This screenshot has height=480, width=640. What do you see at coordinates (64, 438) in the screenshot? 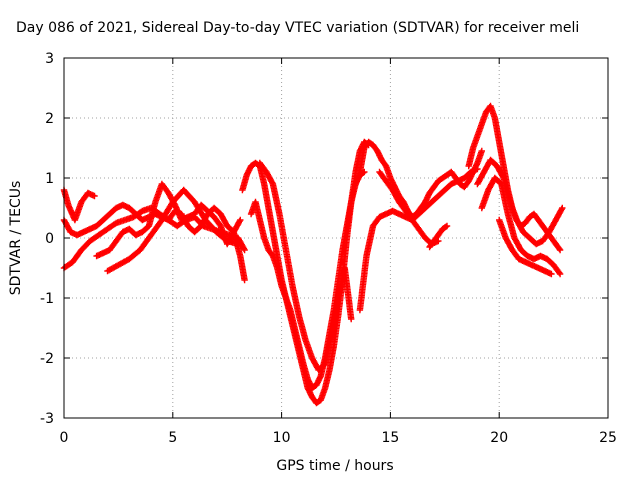
I see `x-tick-label: 0` at bounding box center [64, 438].